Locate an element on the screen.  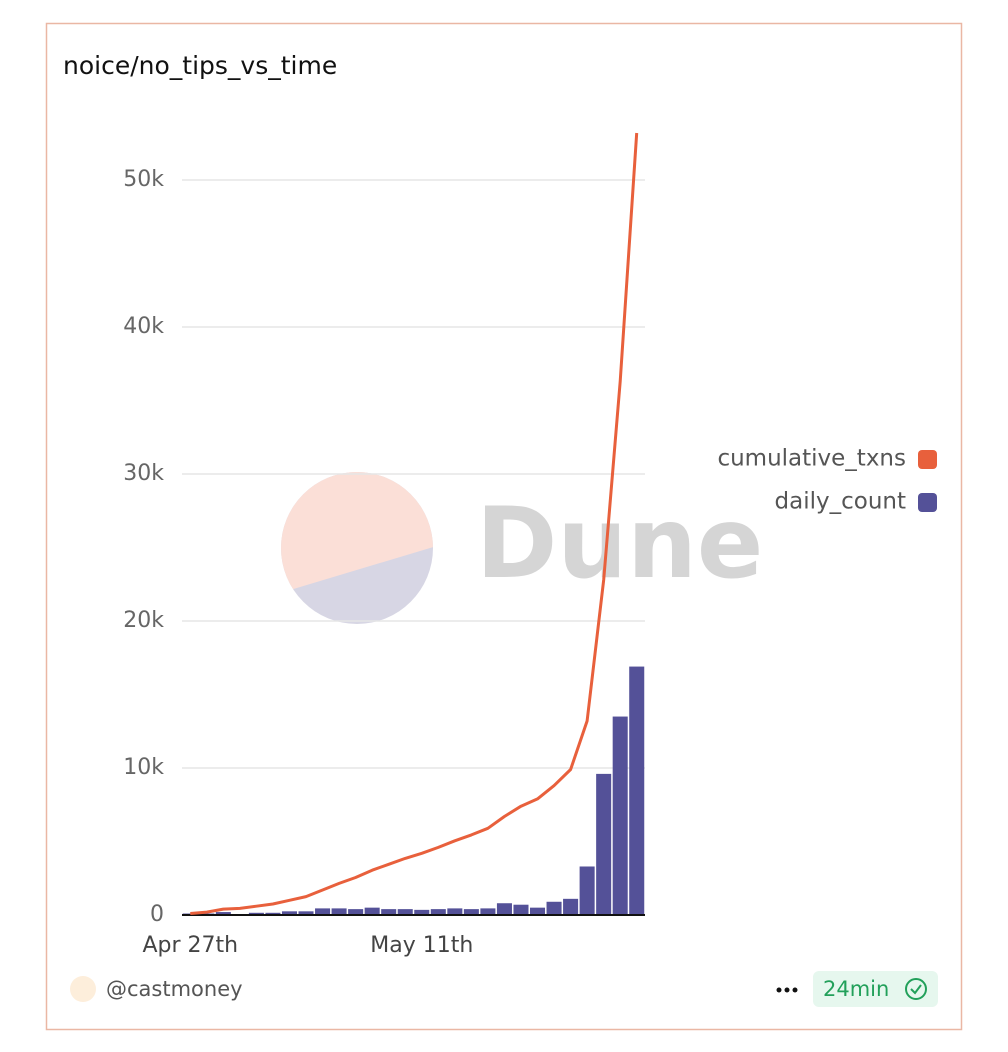
x-tick-label: May 11th is located at coordinates (421, 945).